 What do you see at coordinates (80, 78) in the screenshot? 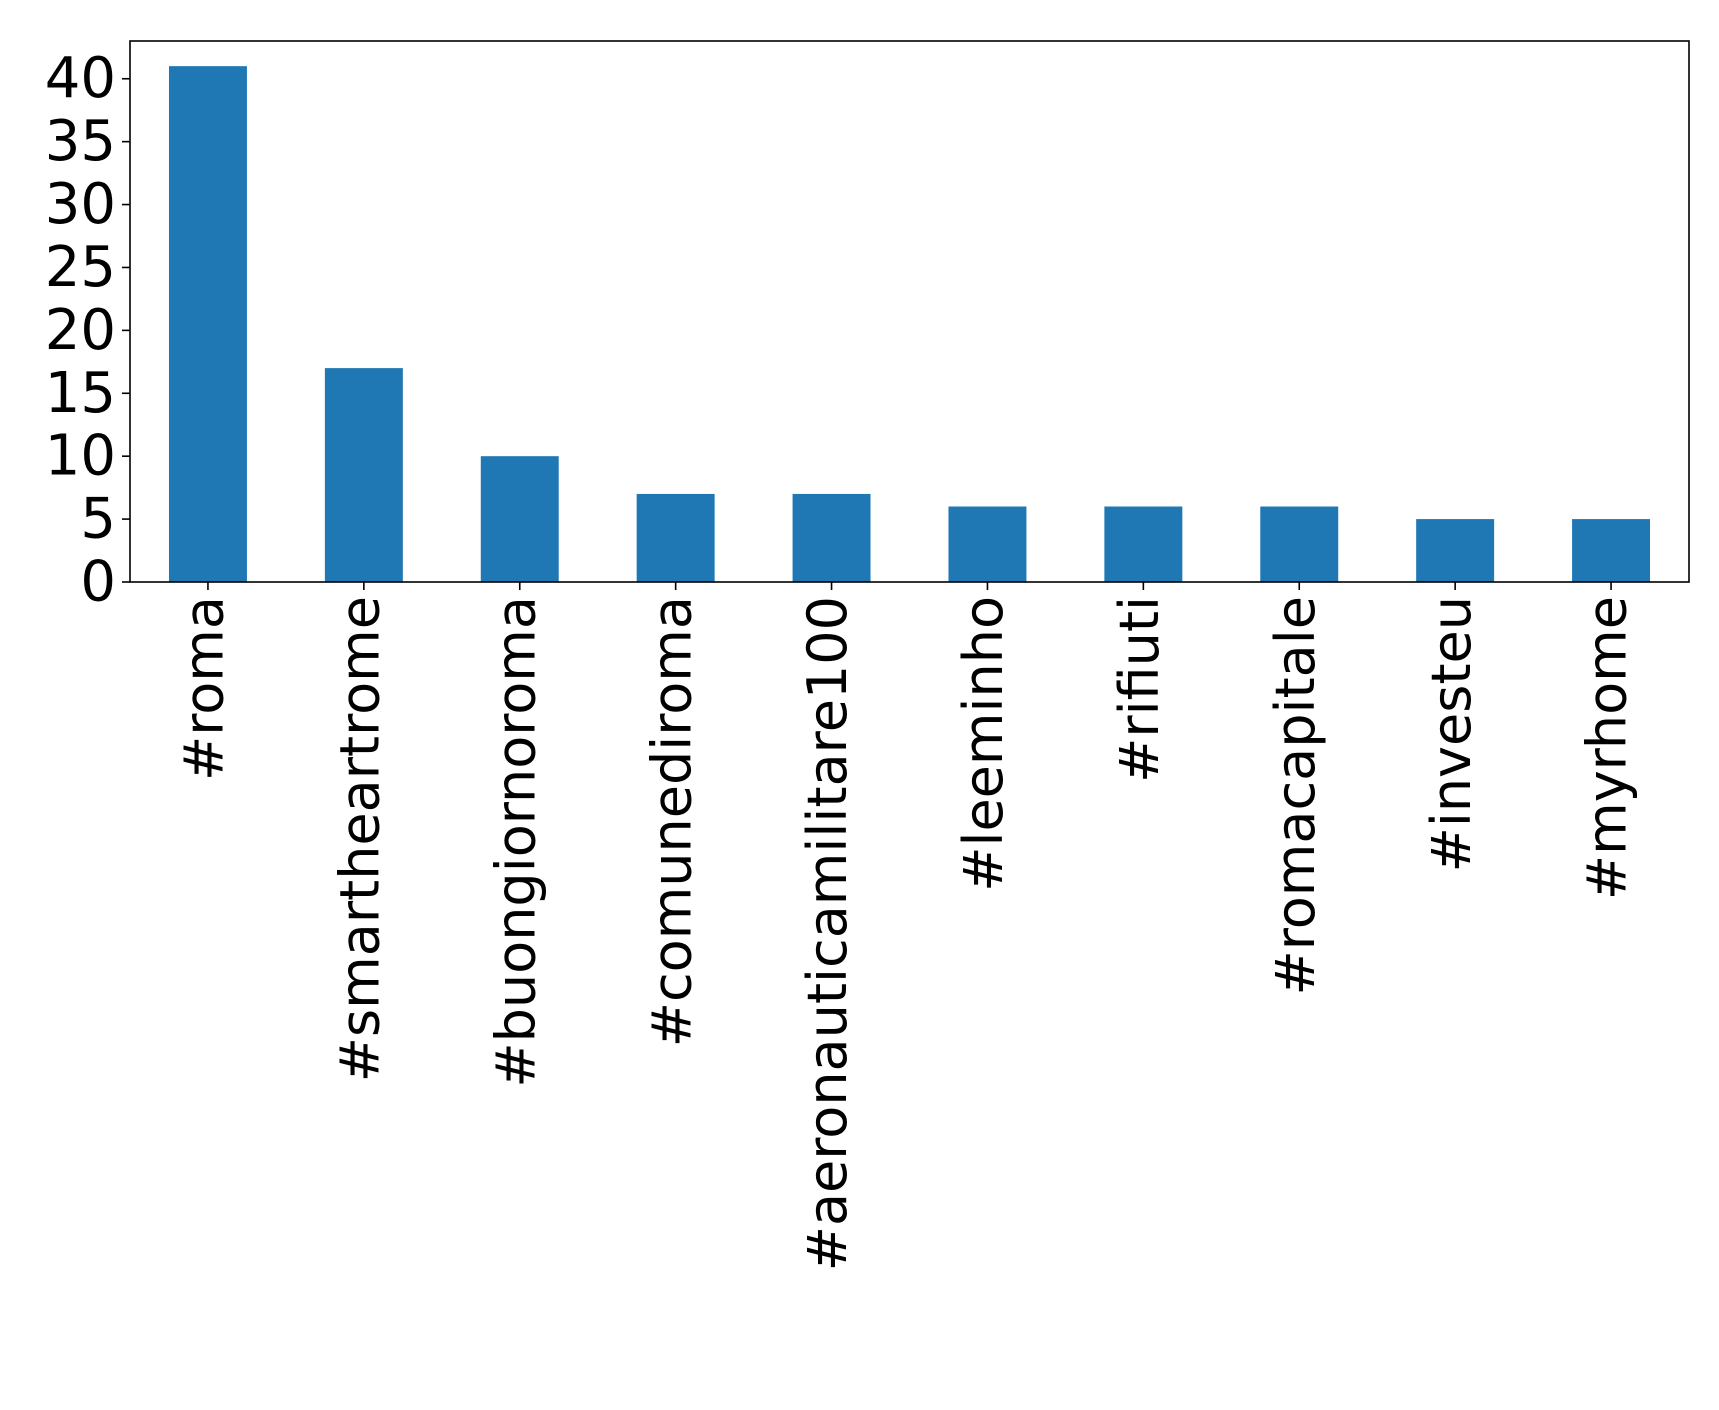
I see `y-tick-label-8: 40` at bounding box center [80, 78].